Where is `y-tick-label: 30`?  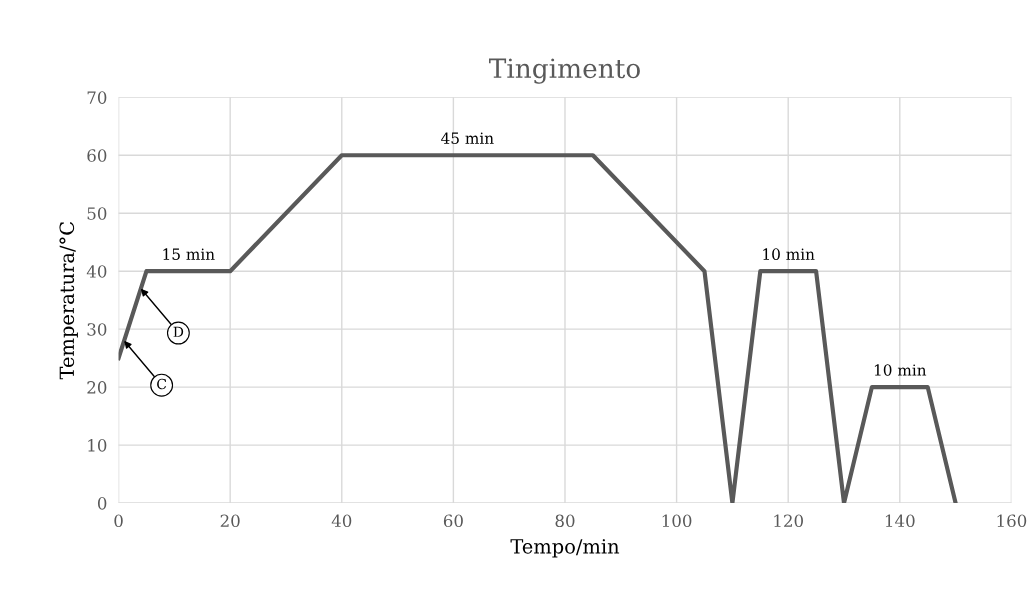 y-tick-label: 30 is located at coordinates (97, 329).